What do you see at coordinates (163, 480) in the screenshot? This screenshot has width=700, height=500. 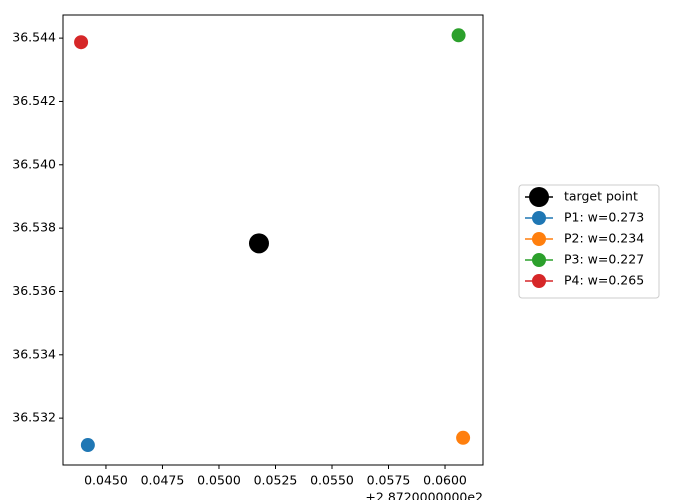 I see `x-tick-label: 0.0475` at bounding box center [163, 480].